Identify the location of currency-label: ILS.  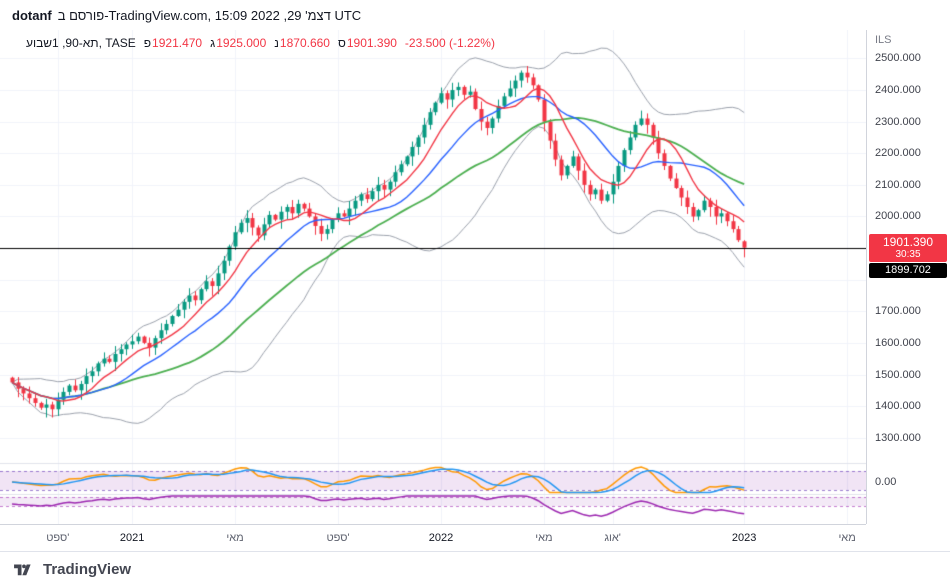
(883, 40).